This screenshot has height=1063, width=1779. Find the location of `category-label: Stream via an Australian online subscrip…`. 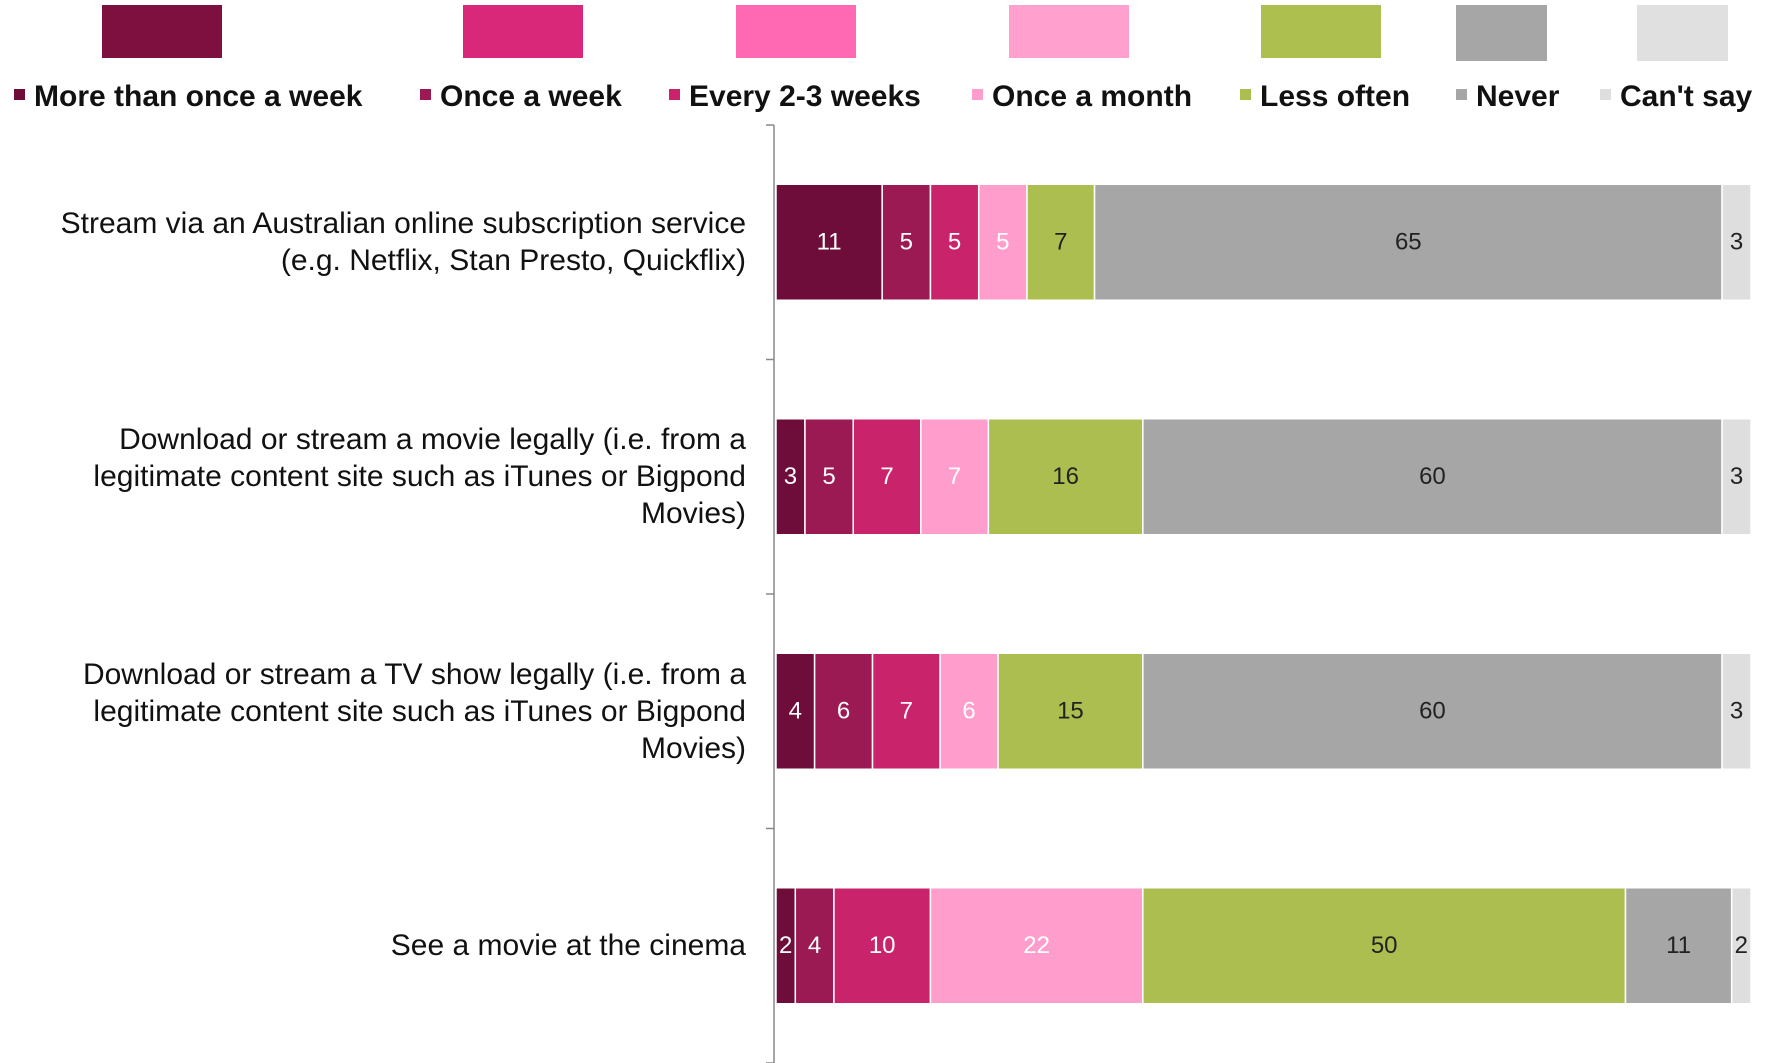

category-label: Stream via an Australian online subscrip… is located at coordinates (403, 242).